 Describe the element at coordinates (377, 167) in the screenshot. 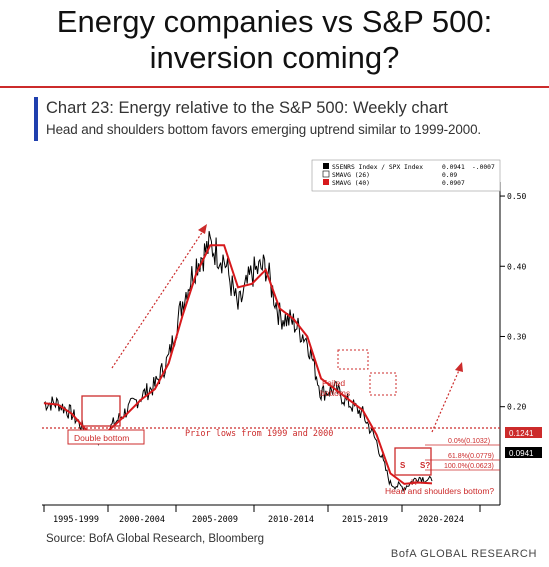

I see `legend-label-price: S5ENRS Index / SPX Index` at that location.